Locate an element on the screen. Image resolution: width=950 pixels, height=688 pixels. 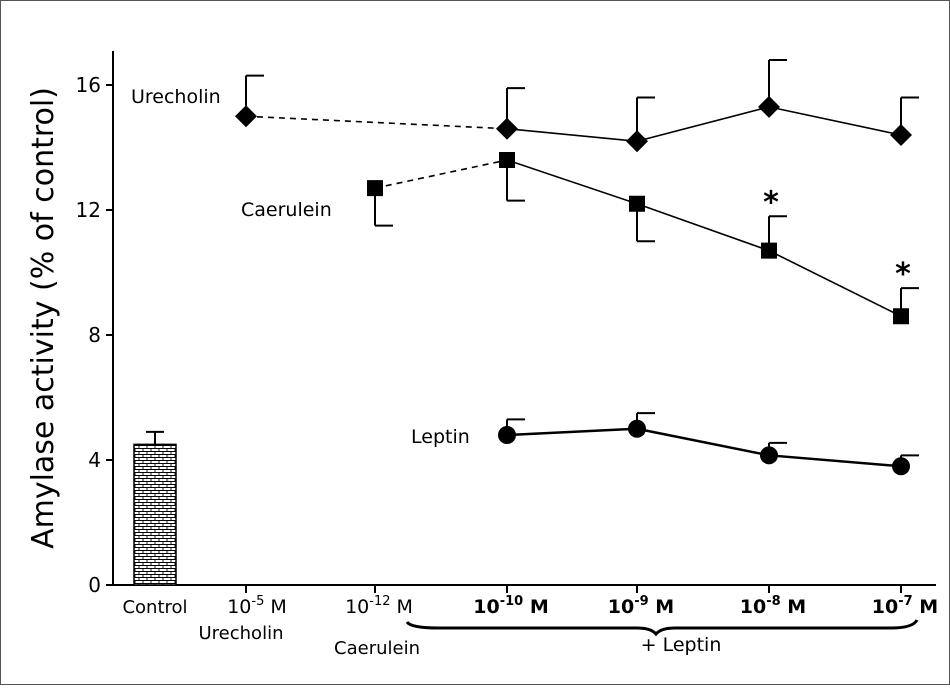
x-sub-label-caerulein: Caerulein is located at coordinates (377, 648).